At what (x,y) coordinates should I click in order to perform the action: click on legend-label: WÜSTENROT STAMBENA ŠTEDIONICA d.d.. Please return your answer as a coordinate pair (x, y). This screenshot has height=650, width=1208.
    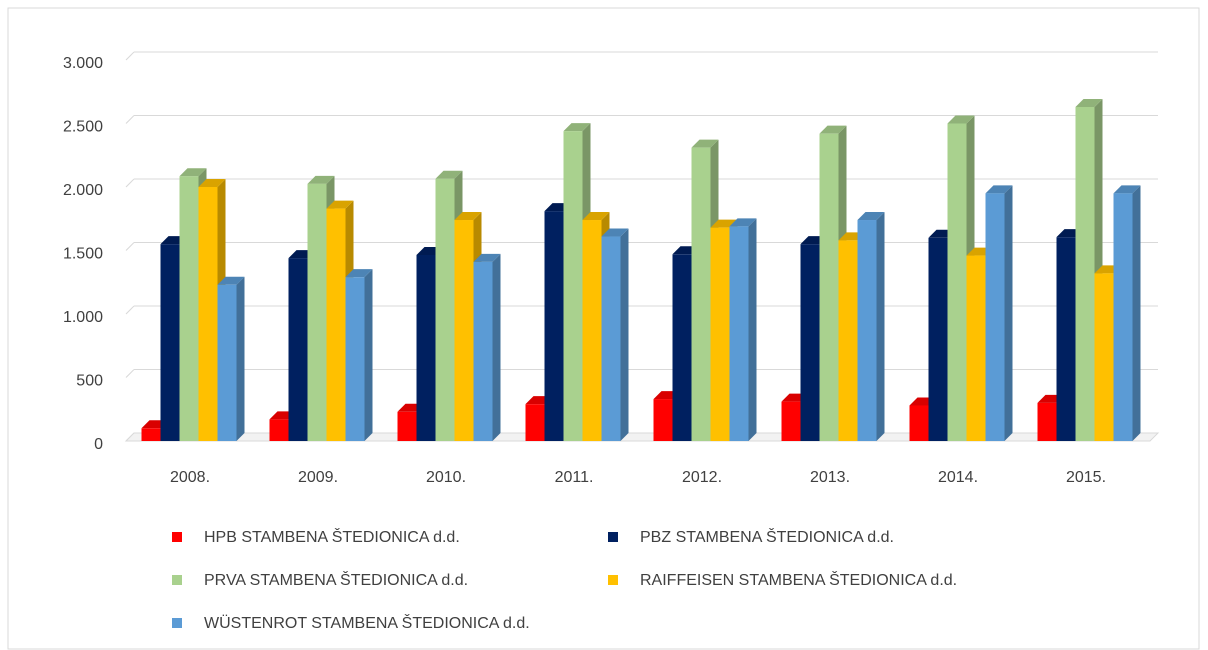
    Looking at the image, I should click on (367, 622).